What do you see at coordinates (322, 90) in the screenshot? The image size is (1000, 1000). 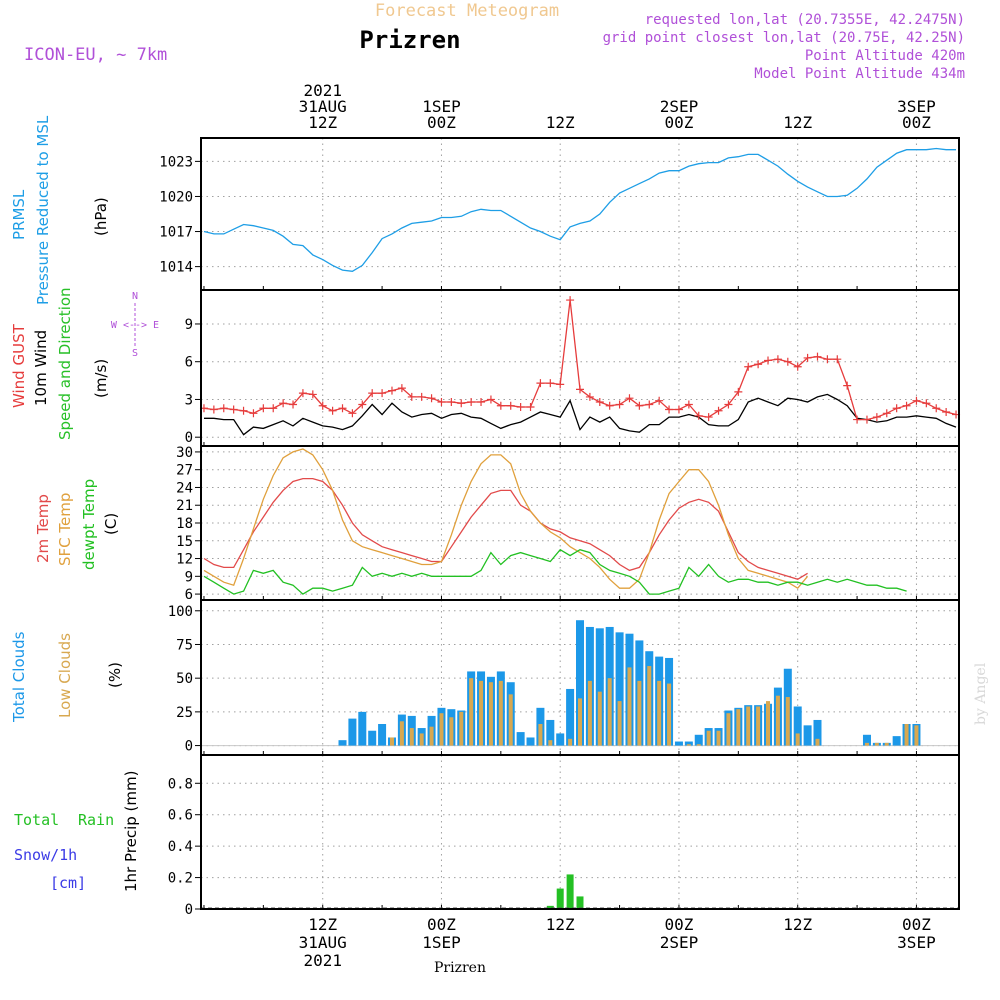 I see `top-time-label: 2021` at bounding box center [322, 90].